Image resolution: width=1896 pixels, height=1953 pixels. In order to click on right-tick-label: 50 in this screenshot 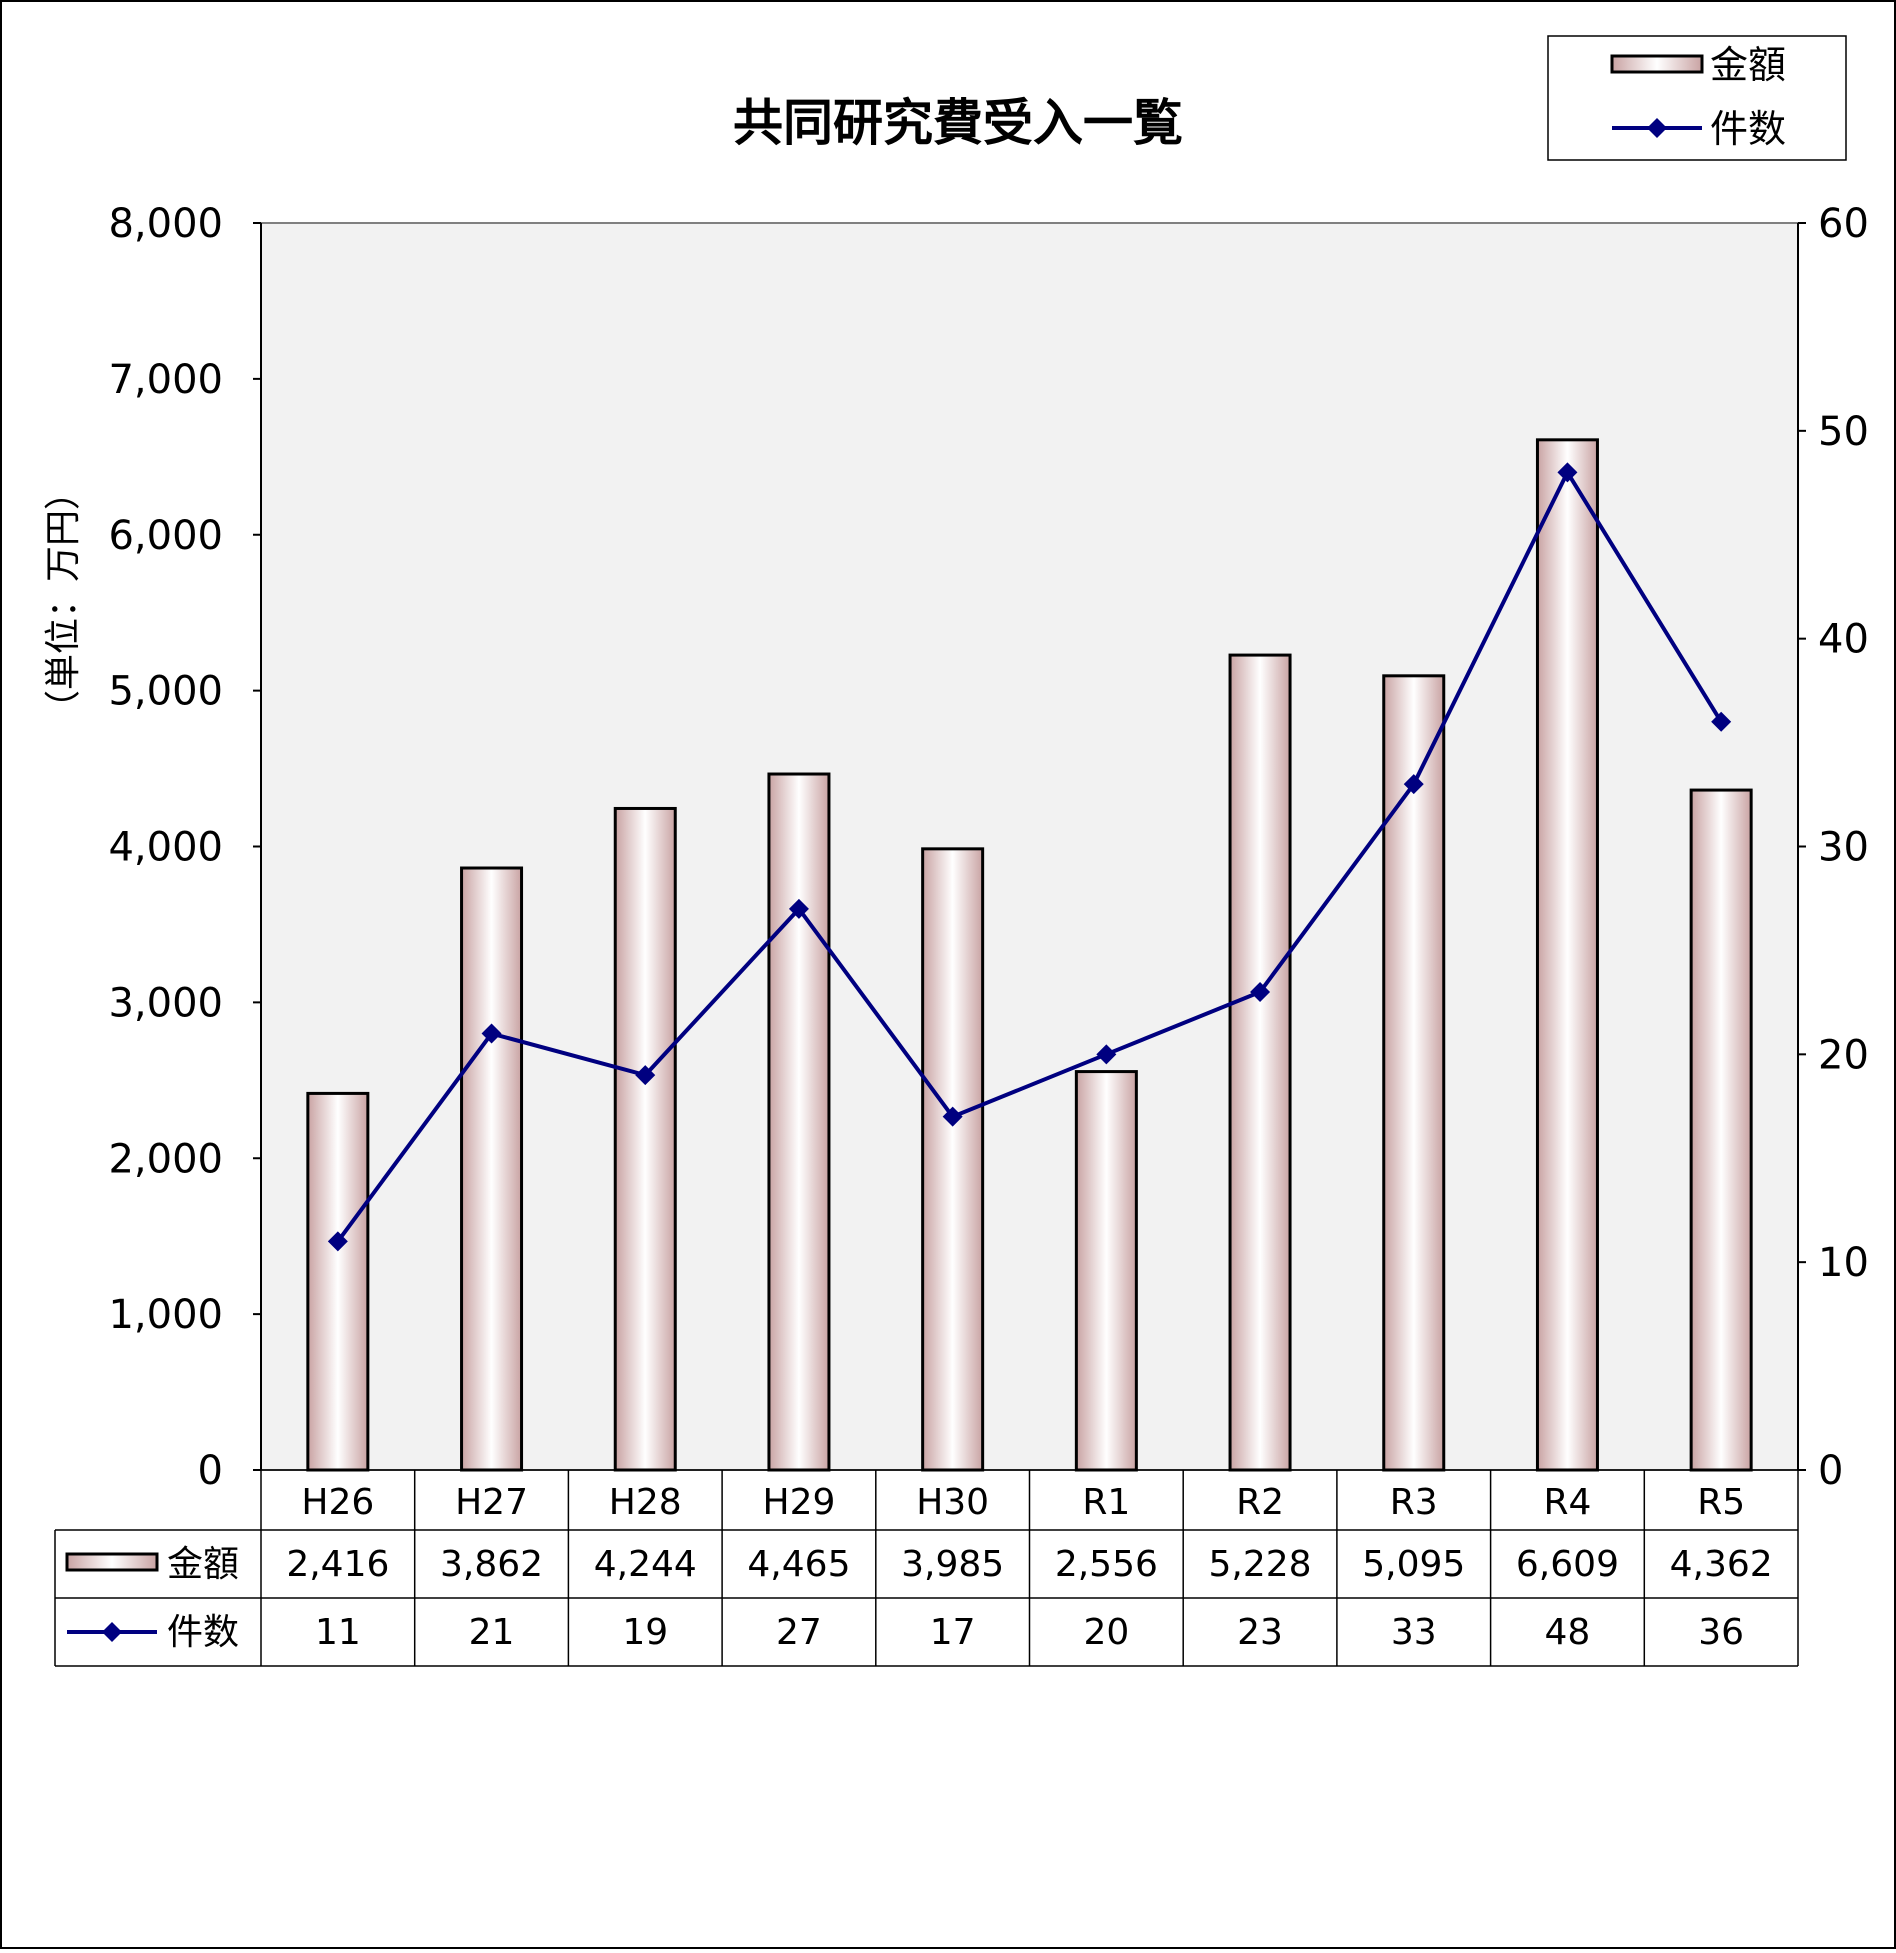, I will do `click(1843, 432)`.